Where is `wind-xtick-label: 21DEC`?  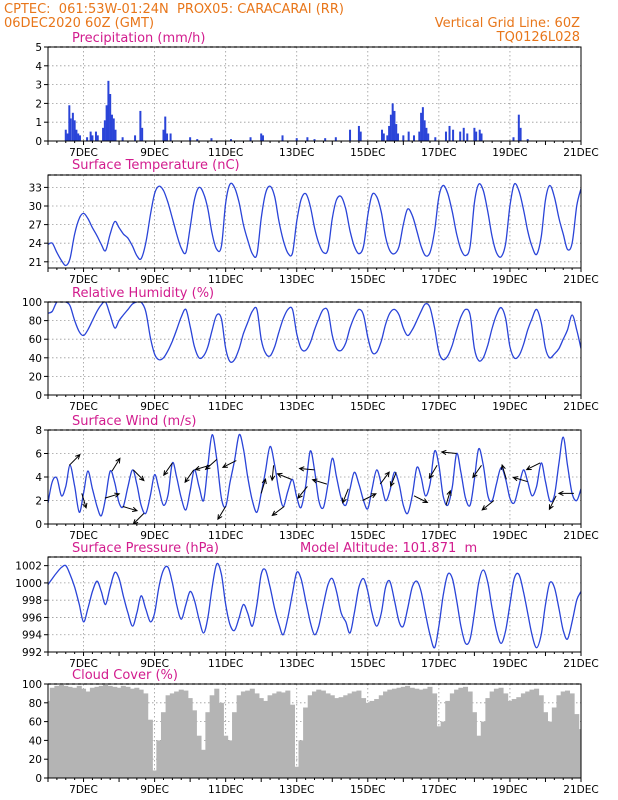
wind-xtick-label: 21DEC is located at coordinates (580, 536).